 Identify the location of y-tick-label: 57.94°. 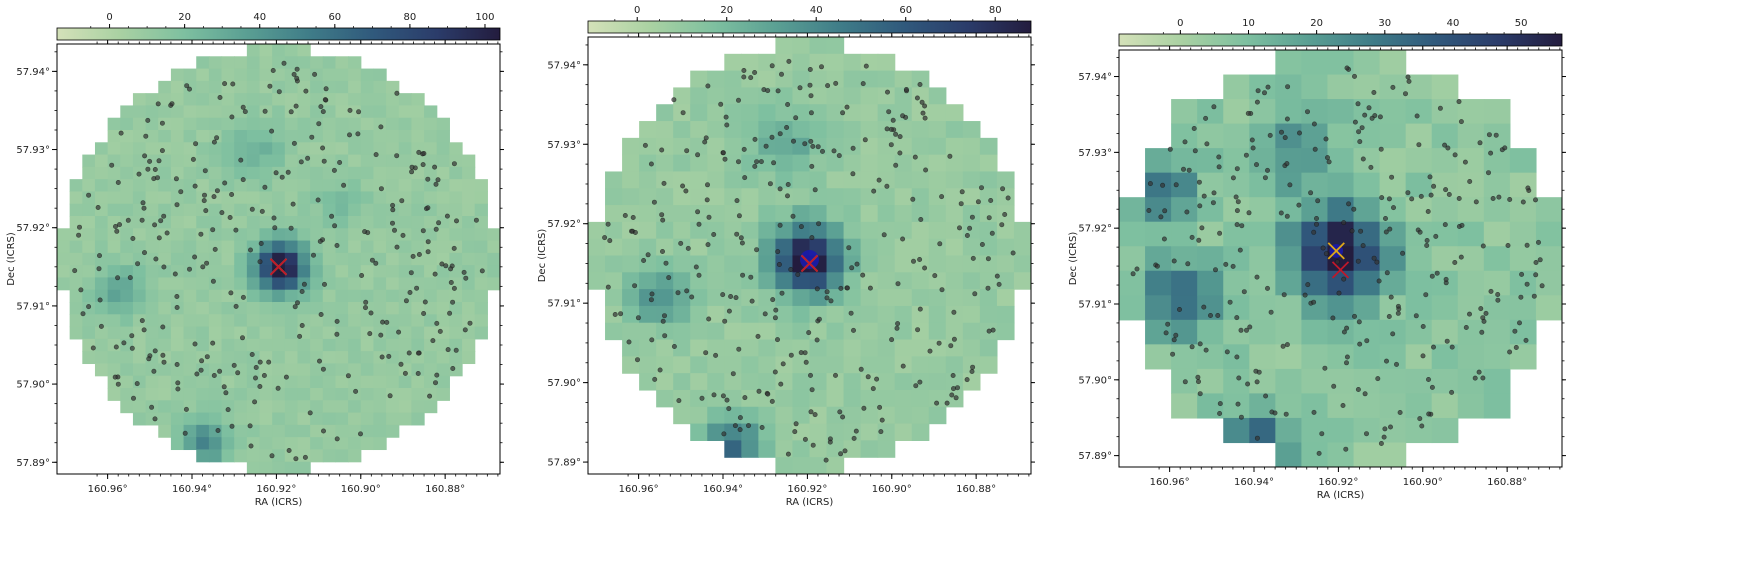
(33, 72).